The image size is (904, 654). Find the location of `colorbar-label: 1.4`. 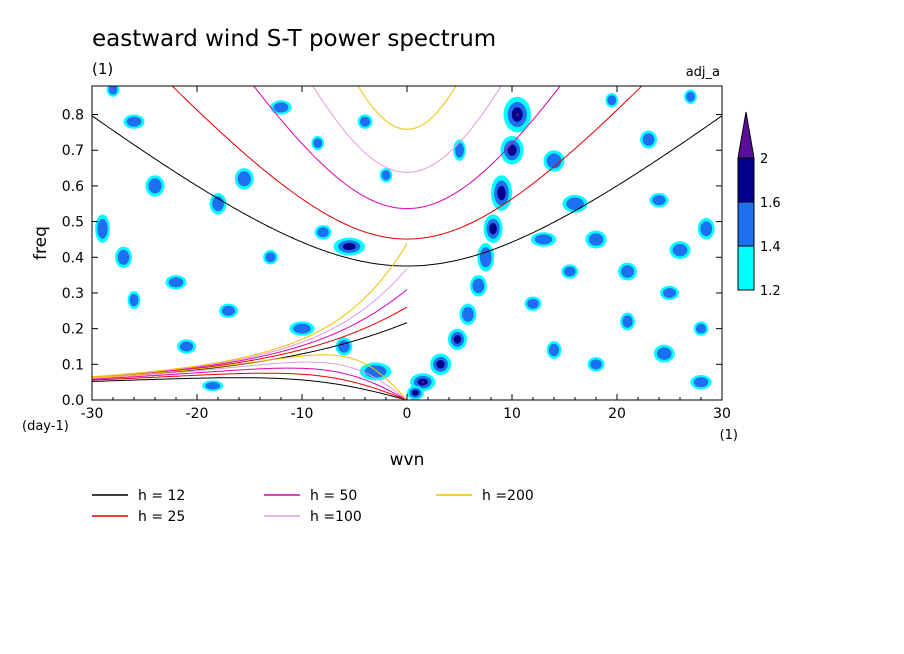

colorbar-label: 1.4 is located at coordinates (770, 247).